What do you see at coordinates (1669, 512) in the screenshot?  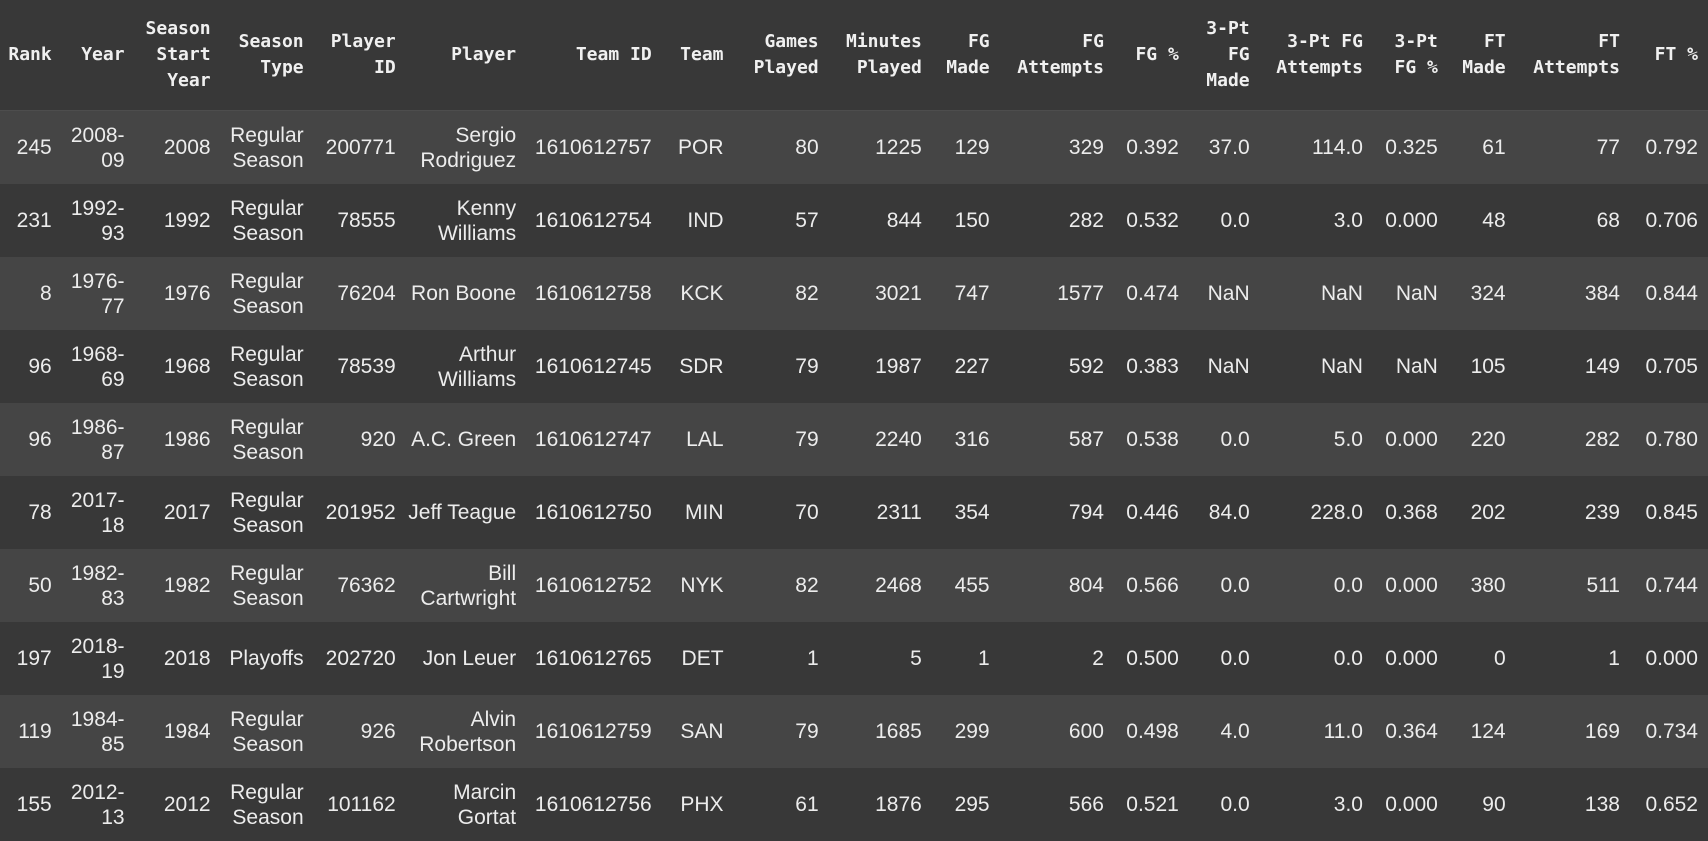 I see `table-cell: 0.845` at bounding box center [1669, 512].